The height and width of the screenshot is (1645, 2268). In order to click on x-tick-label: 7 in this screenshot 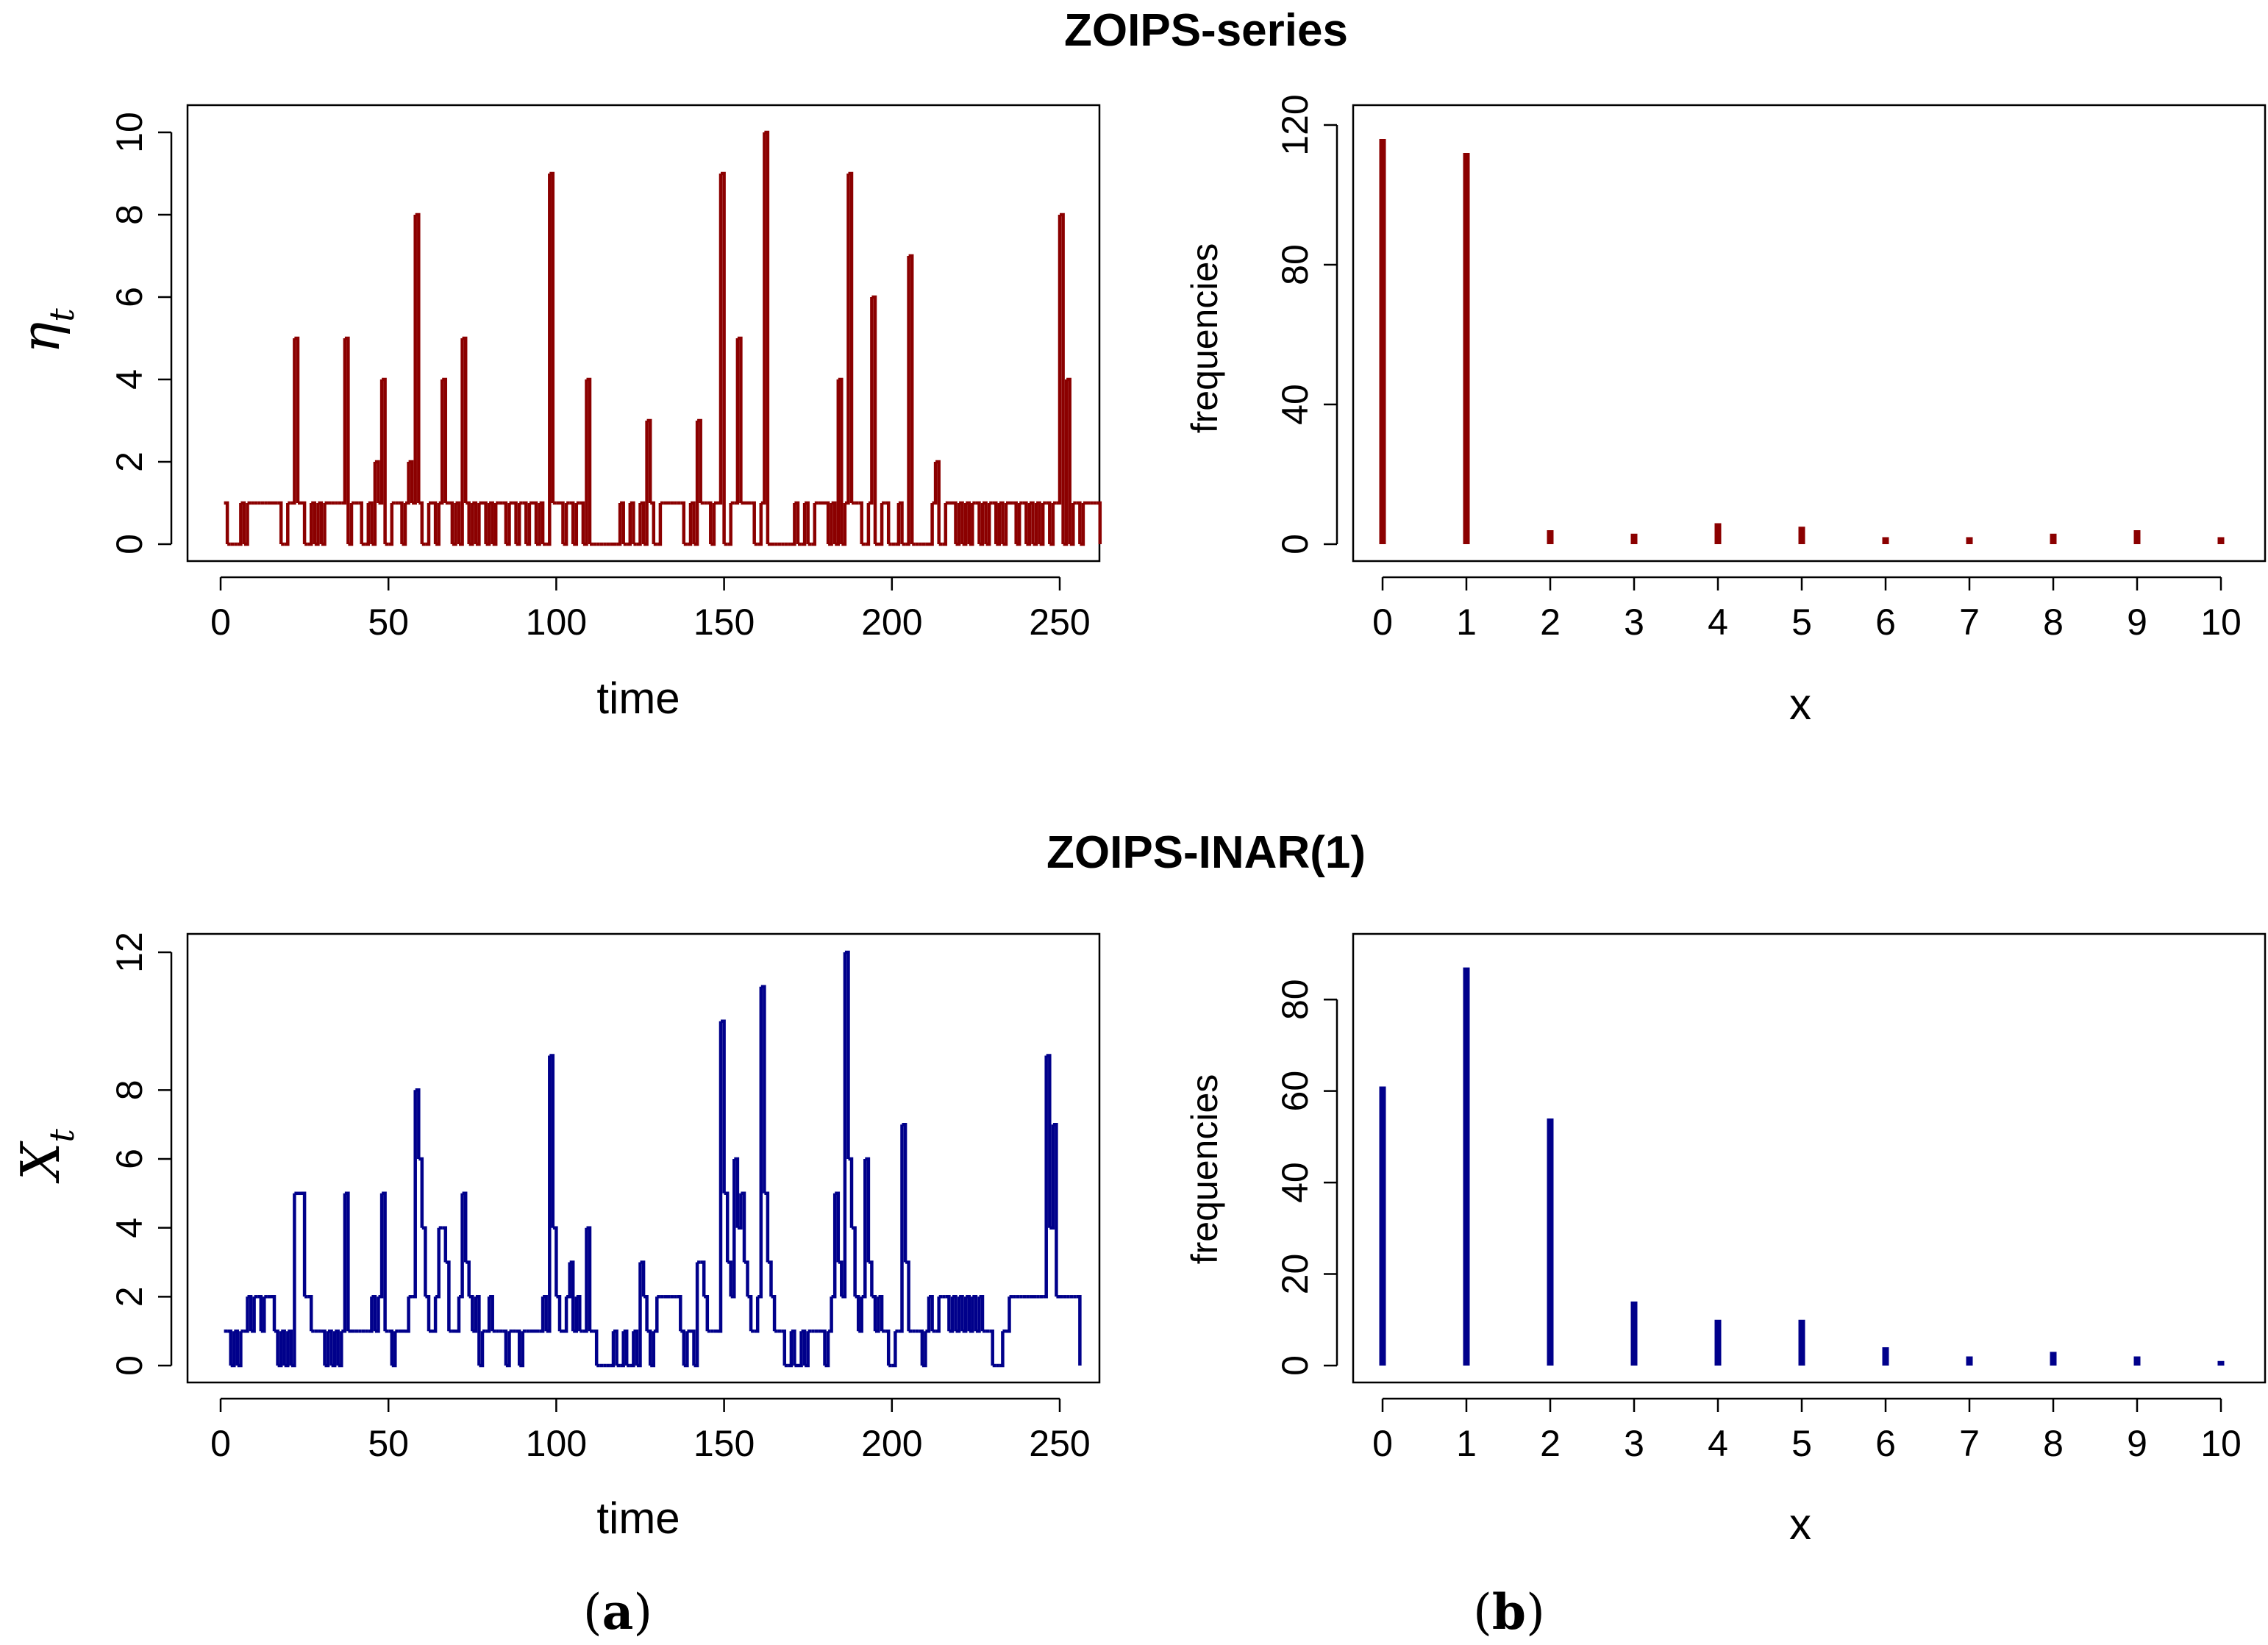, I will do `click(1969, 1443)`.